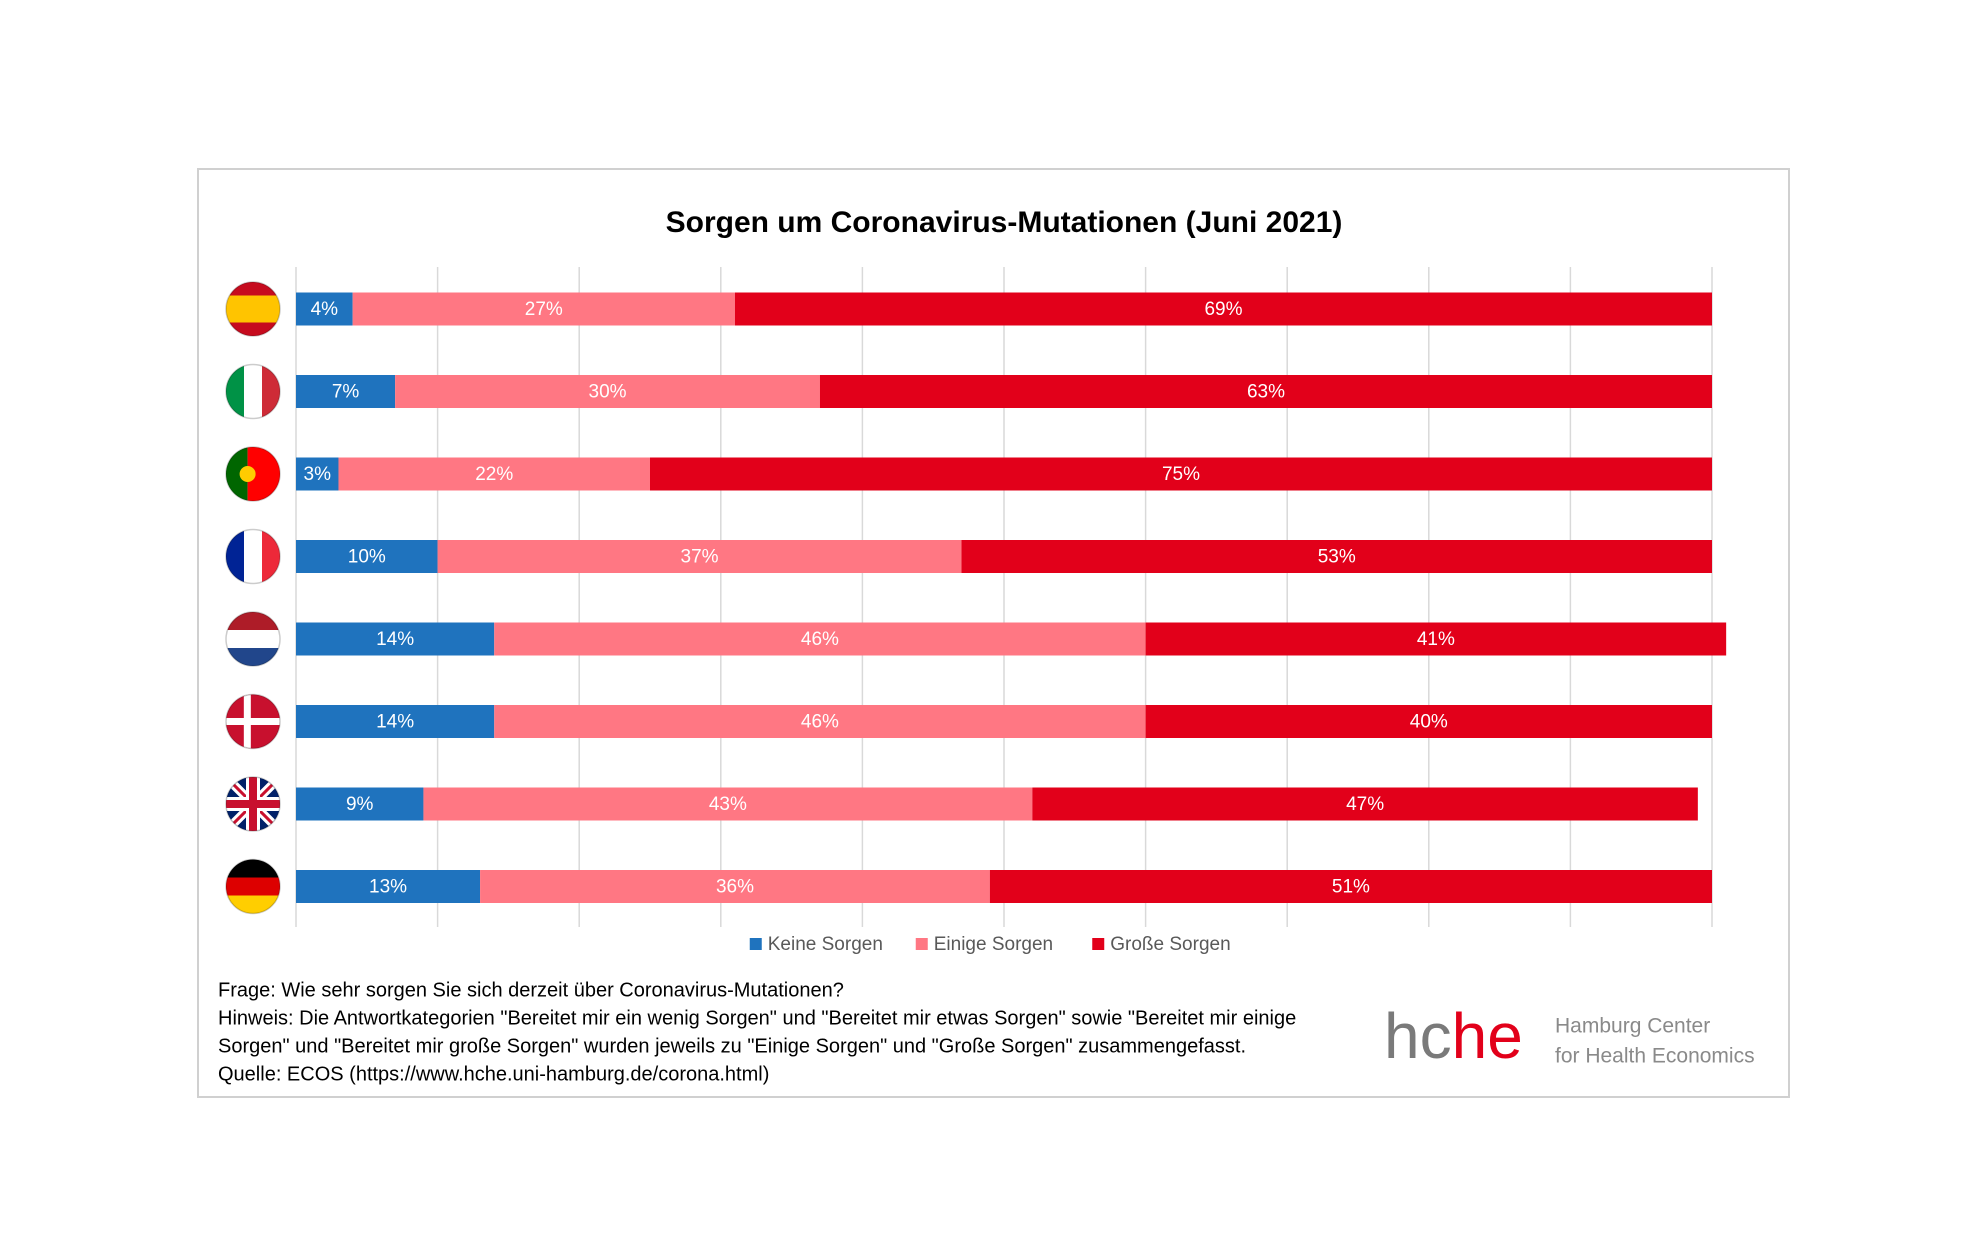 This screenshot has width=1968, height=1248. I want to click on value-label: 47%, so click(1365, 804).